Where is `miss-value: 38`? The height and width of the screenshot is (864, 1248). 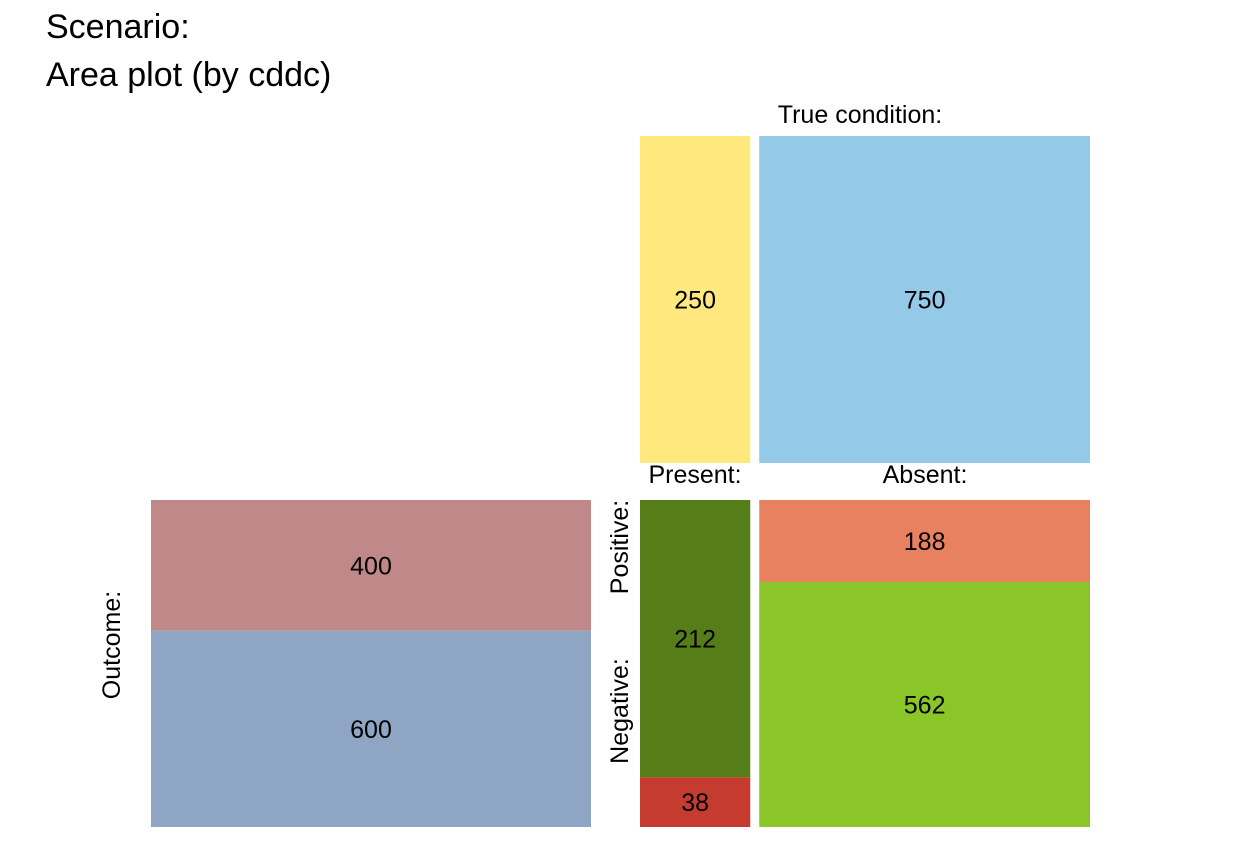
miss-value: 38 is located at coordinates (695, 803).